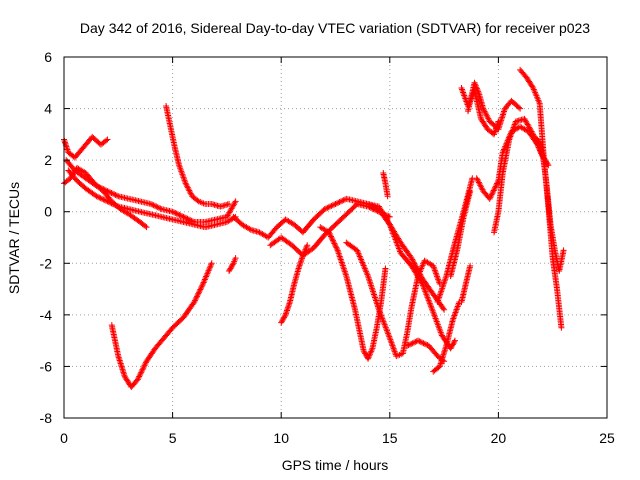 Image resolution: width=640 pixels, height=480 pixels. Describe the element at coordinates (48, 212) in the screenshot. I see `y-tick-label: 0` at that location.